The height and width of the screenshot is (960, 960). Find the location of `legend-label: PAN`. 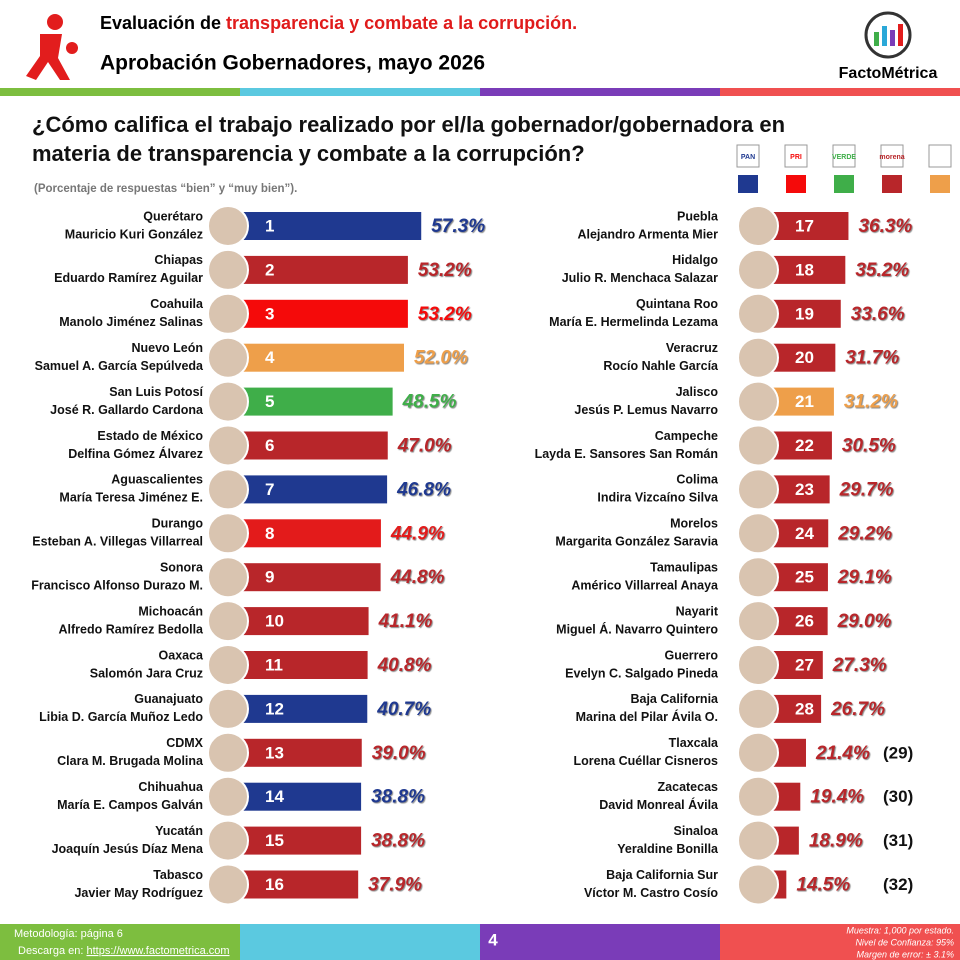

legend-label: PAN is located at coordinates (748, 157).